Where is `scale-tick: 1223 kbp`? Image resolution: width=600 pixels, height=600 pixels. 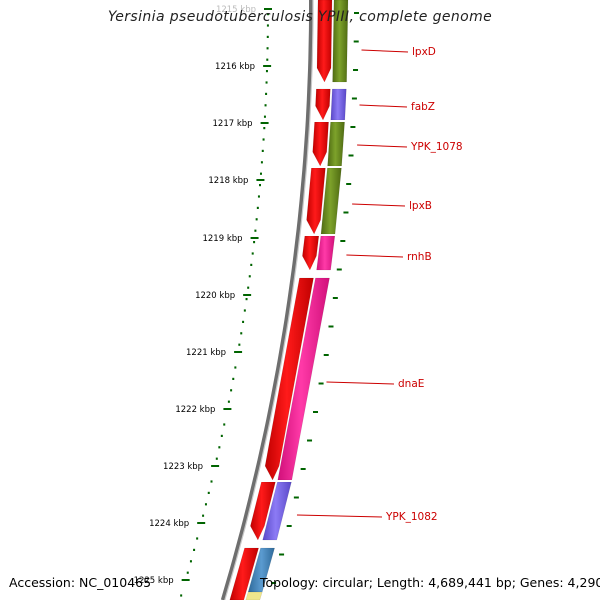 scale-tick: 1223 kbp is located at coordinates (191, 467).